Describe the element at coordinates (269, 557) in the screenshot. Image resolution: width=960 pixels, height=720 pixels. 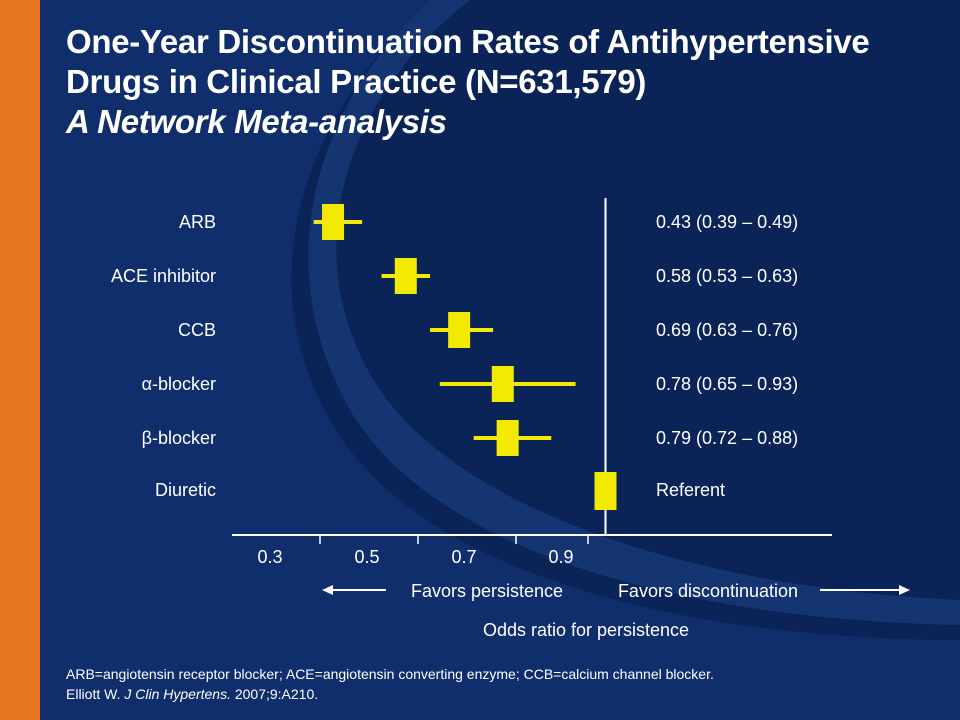
I see `x-tick-label-0: 0.3` at that location.